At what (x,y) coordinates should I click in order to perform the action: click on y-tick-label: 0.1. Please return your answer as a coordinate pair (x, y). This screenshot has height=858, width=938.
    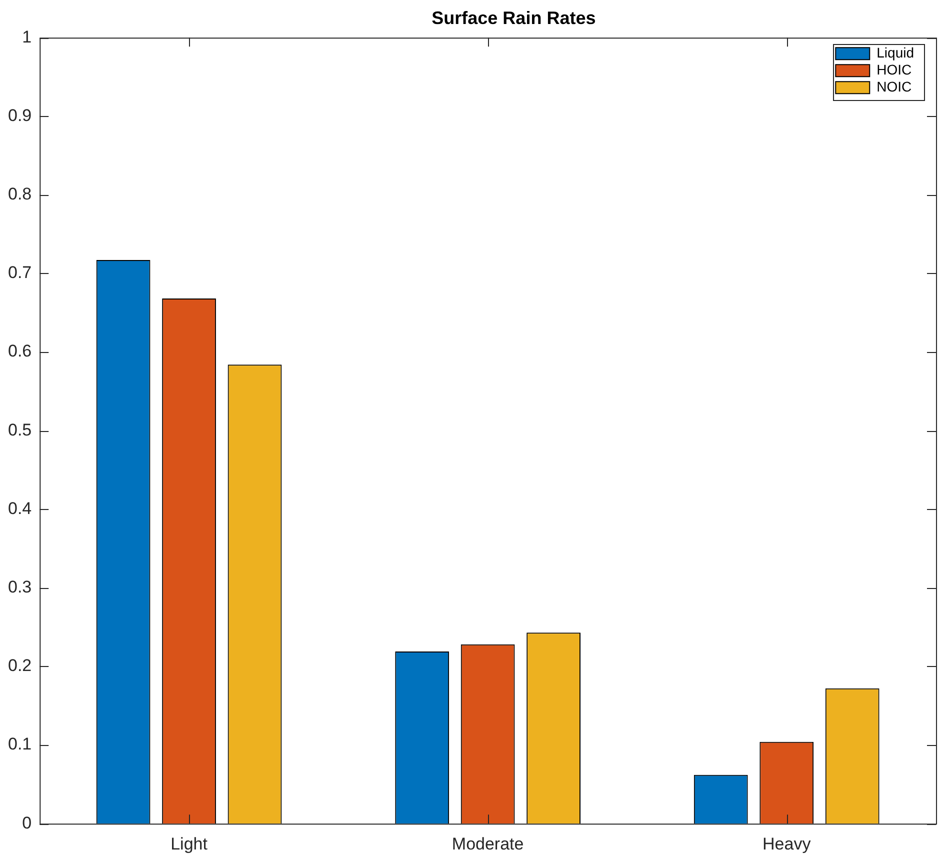
    Looking at the image, I should click on (20, 744).